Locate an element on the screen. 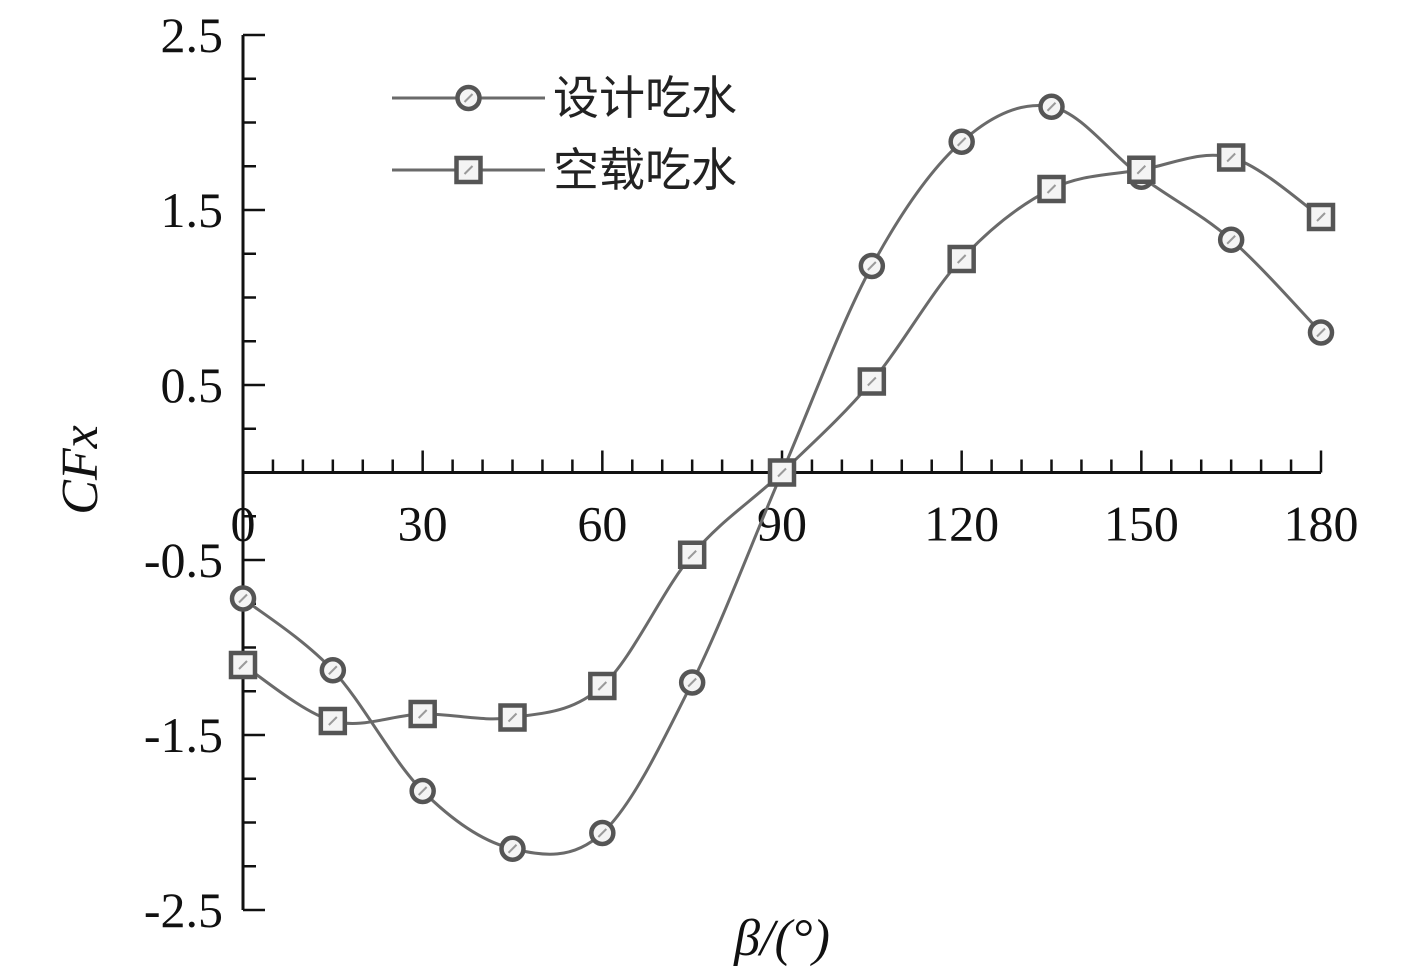  y-tick-label: 1.5 is located at coordinates (192, 210).